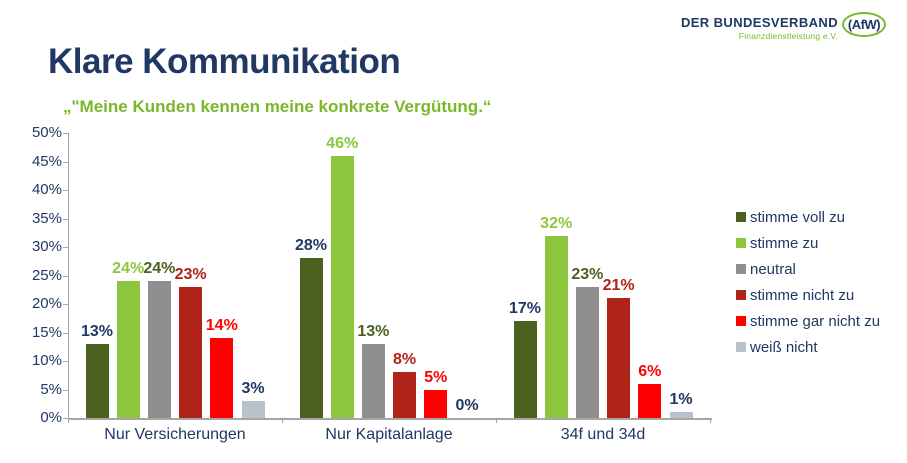 The image size is (907, 463). I want to click on legend-item: neutral, so click(808, 269).